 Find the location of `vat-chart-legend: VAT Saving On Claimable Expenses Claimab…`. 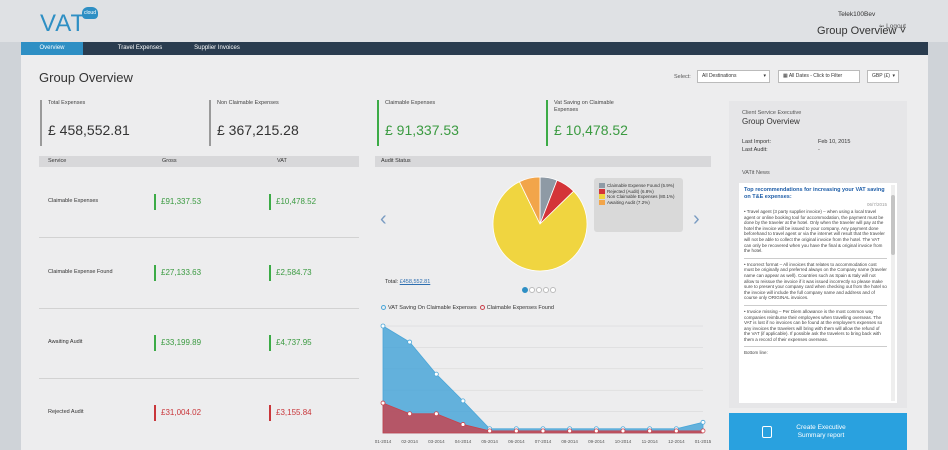

vat-chart-legend: VAT Saving On Claimable Expenses Claimab… is located at coordinates (467, 308).